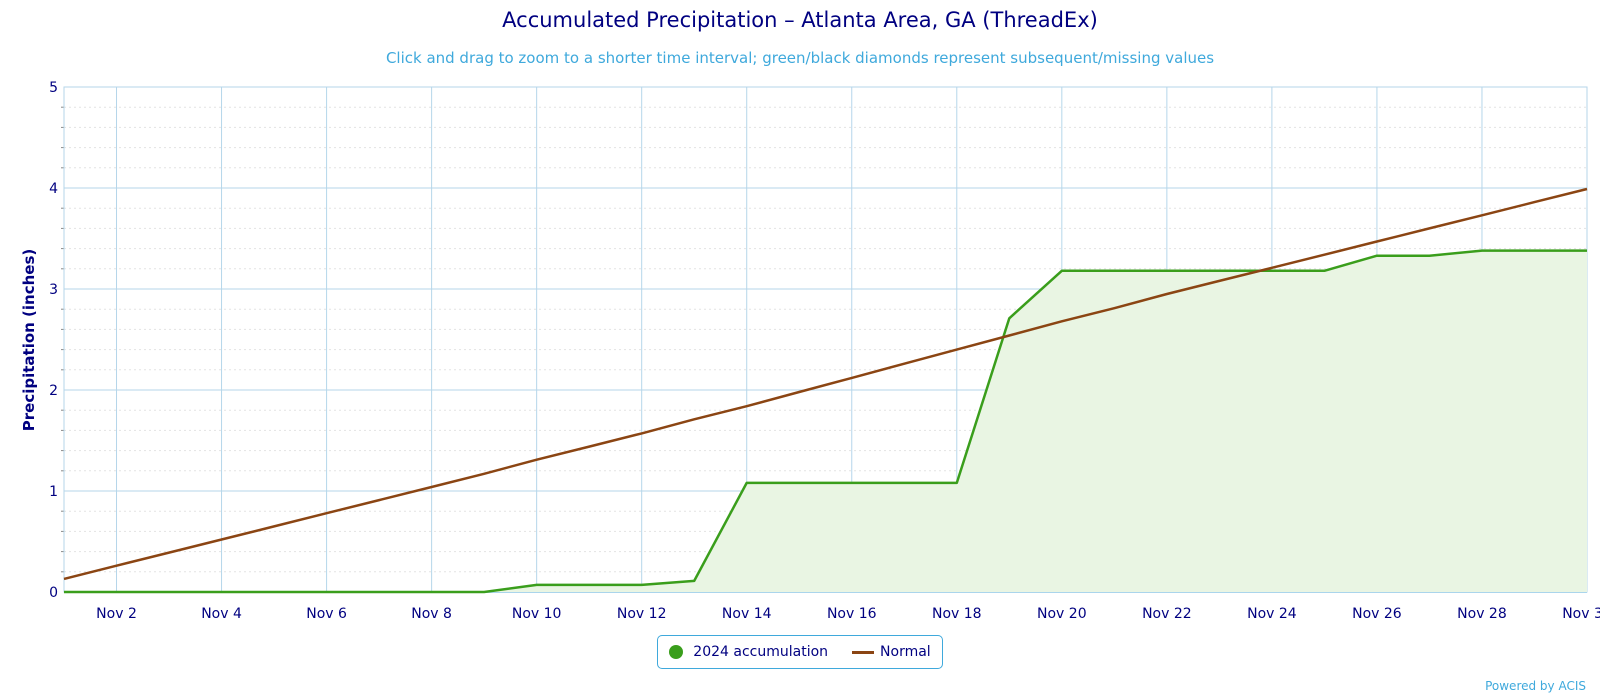 The image size is (1600, 697). I want to click on x-tick-label: Nov 24, so click(1272, 614).